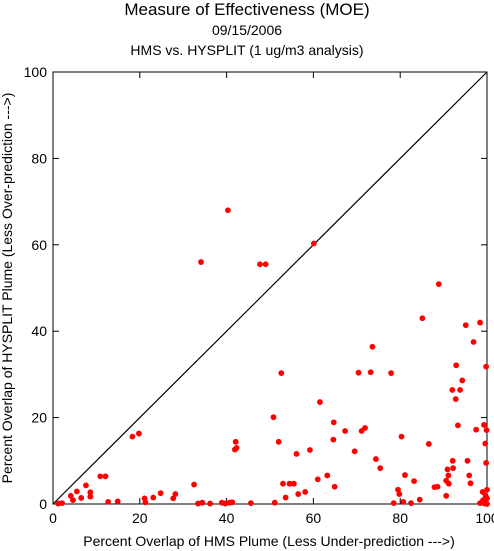  I want to click on x-tick-label: 20, so click(140, 518).